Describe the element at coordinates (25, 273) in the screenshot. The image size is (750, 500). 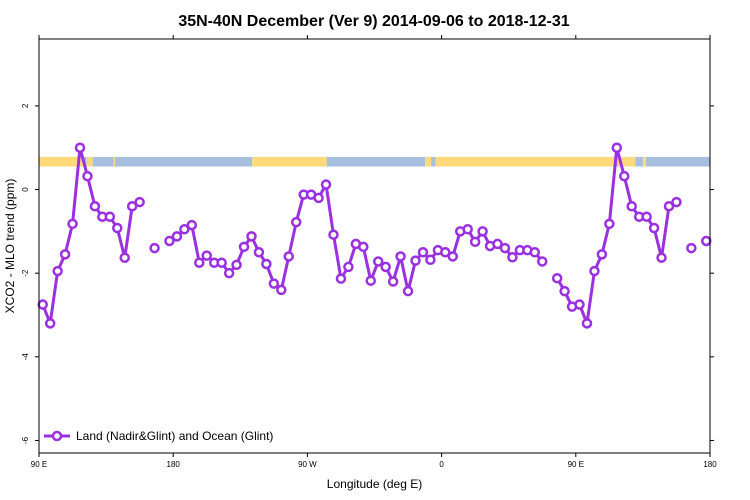
I see `y-tick-label: -2` at that location.